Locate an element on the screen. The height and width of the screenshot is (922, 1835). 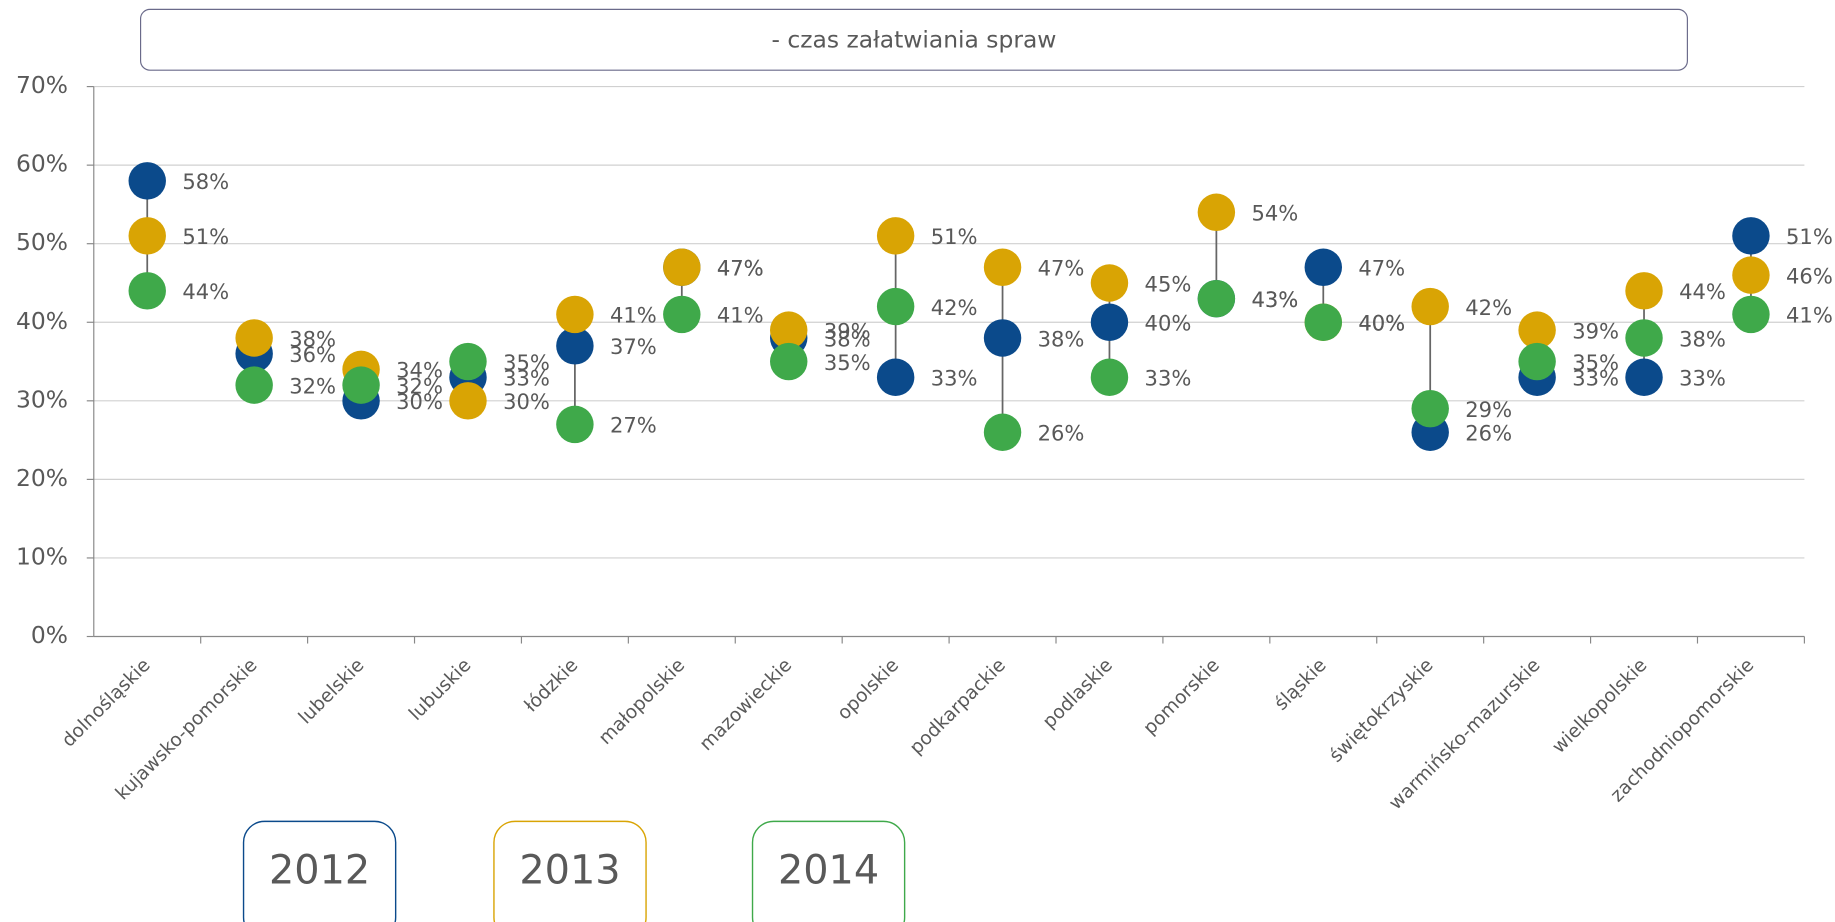
x-tick-label: lubuskie is located at coordinates (440, 690).